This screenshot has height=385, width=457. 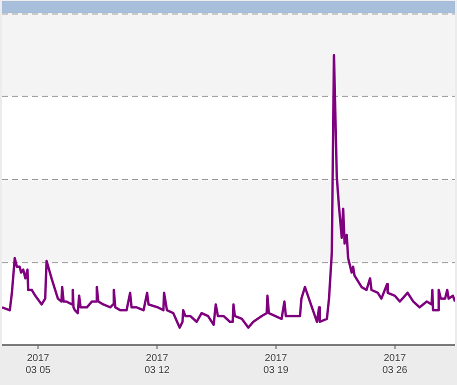 I want to click on x-tick-label: 2017 03 19, so click(x=276, y=364).